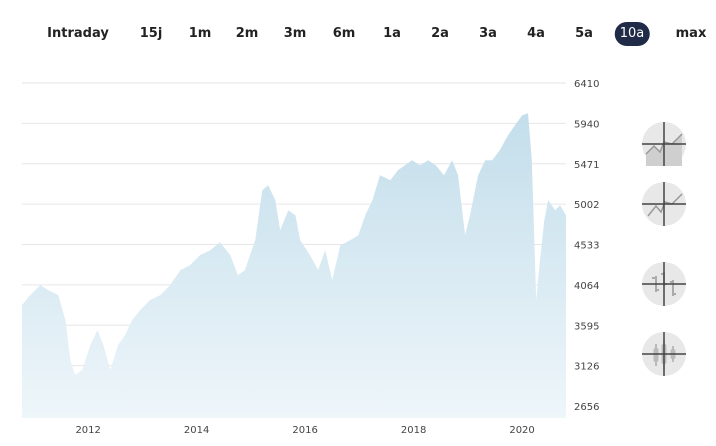 The width and height of the screenshot is (716, 446). I want to click on x-tick-label: 2018, so click(413, 430).